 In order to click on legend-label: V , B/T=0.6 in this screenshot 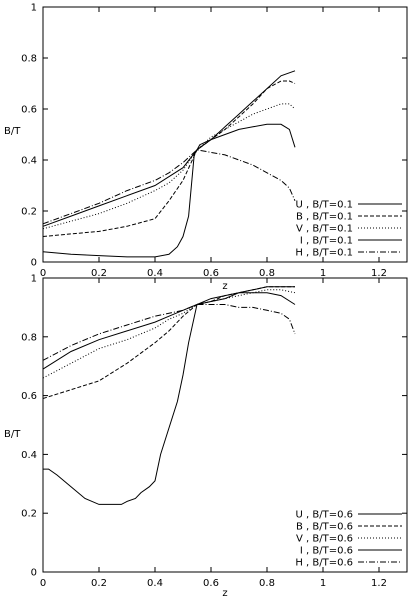, I will do `click(324, 539)`.